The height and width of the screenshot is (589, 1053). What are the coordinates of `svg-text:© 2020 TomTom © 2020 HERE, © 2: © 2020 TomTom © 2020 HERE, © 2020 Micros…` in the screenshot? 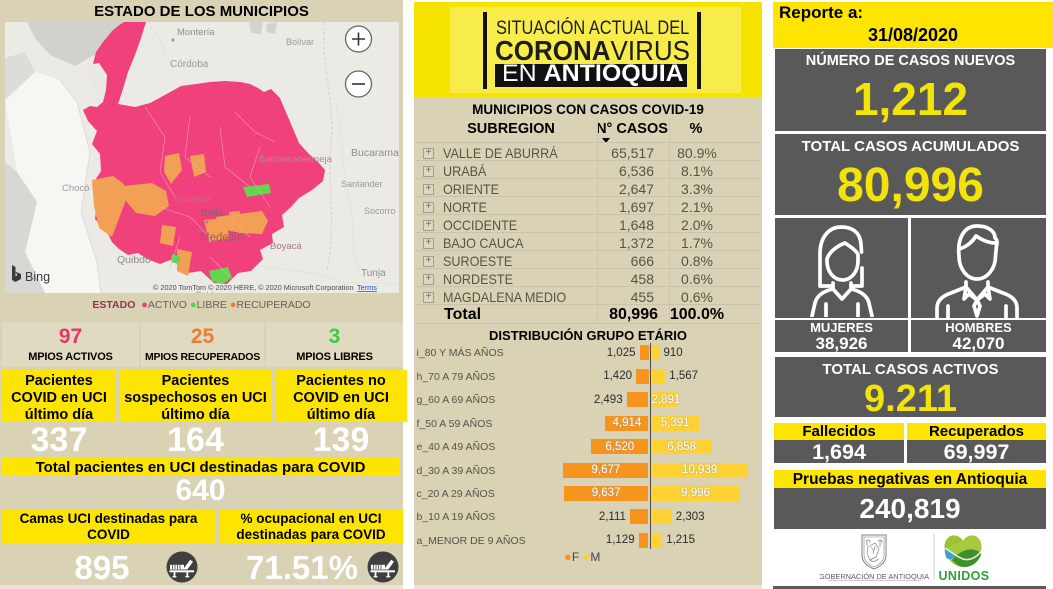 It's located at (253, 287).